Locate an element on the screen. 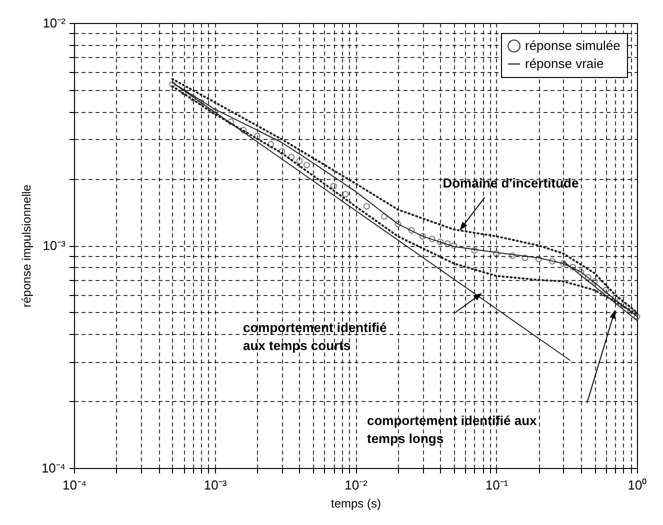 This screenshot has width=663, height=525. x-tick-label: 10⁻³ is located at coordinates (216, 485).